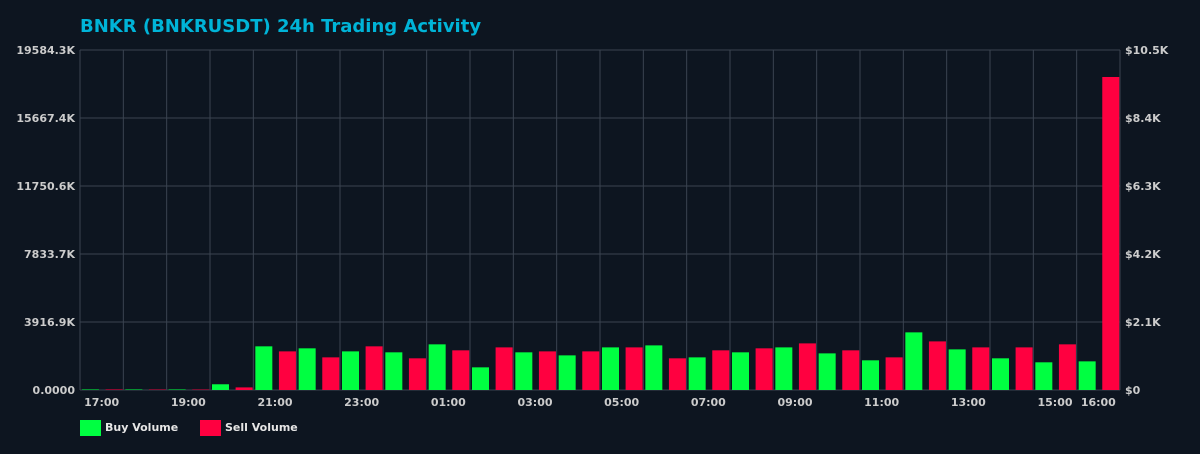 Image resolution: width=1200 pixels, height=454 pixels. What do you see at coordinates (45, 50) in the screenshot?
I see `y-tick-label: 19584.3K` at bounding box center [45, 50].